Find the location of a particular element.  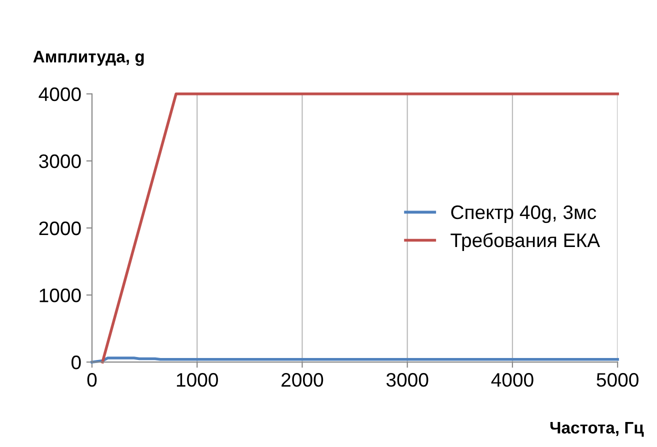

x-tick-label: 2000 is located at coordinates (303, 380).